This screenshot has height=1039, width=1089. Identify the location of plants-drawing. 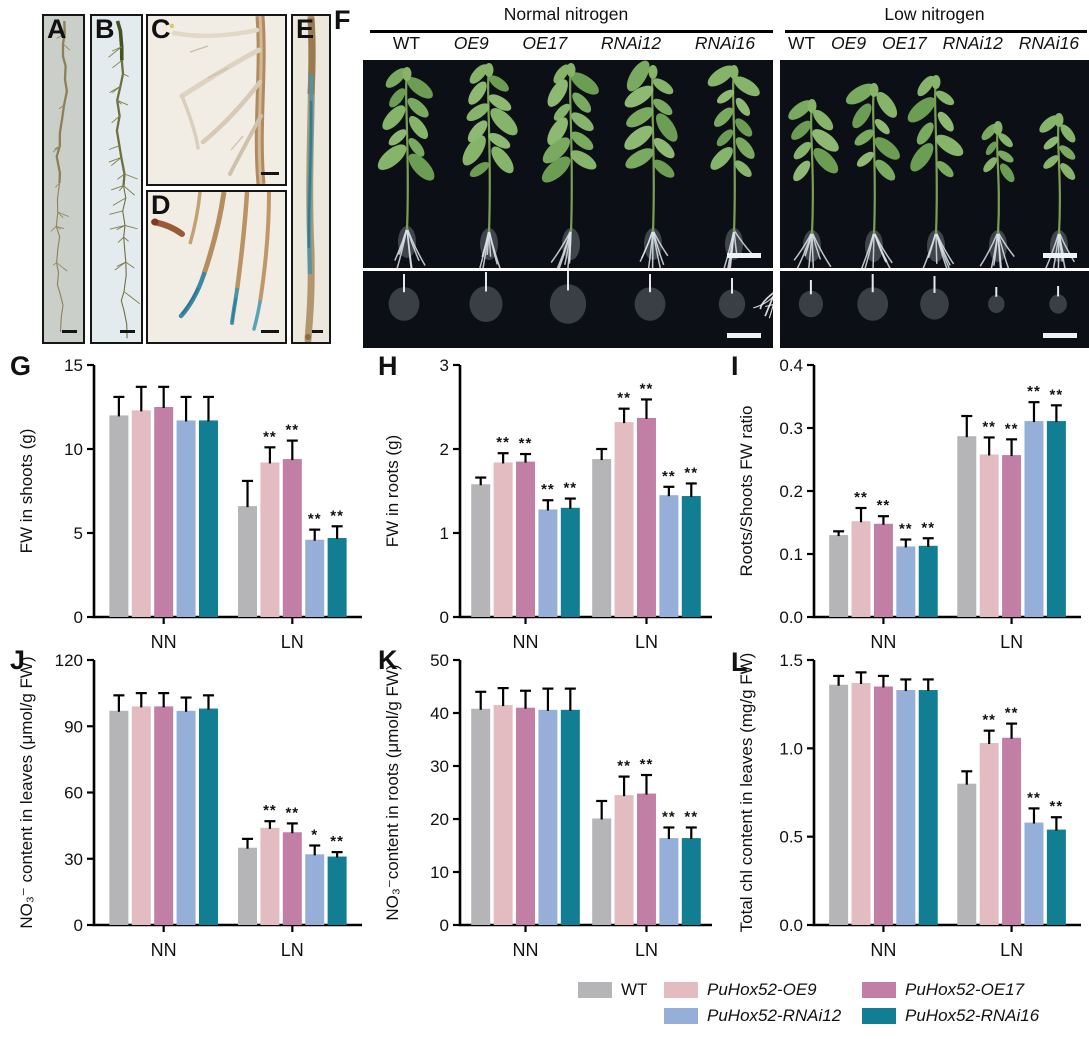
(932, 171).